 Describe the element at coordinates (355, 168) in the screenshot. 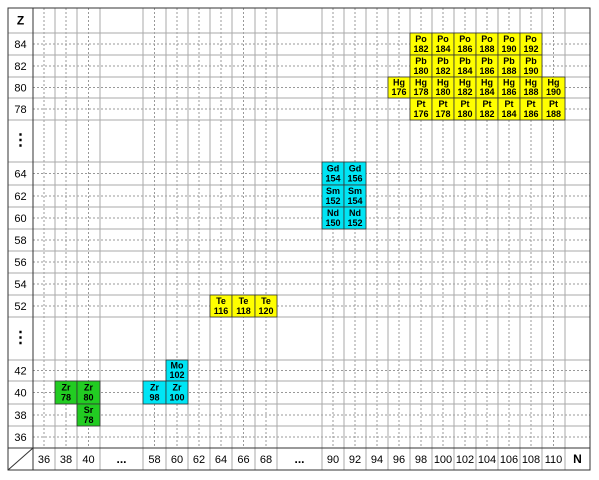

I see `element-symbol: Gd` at that location.